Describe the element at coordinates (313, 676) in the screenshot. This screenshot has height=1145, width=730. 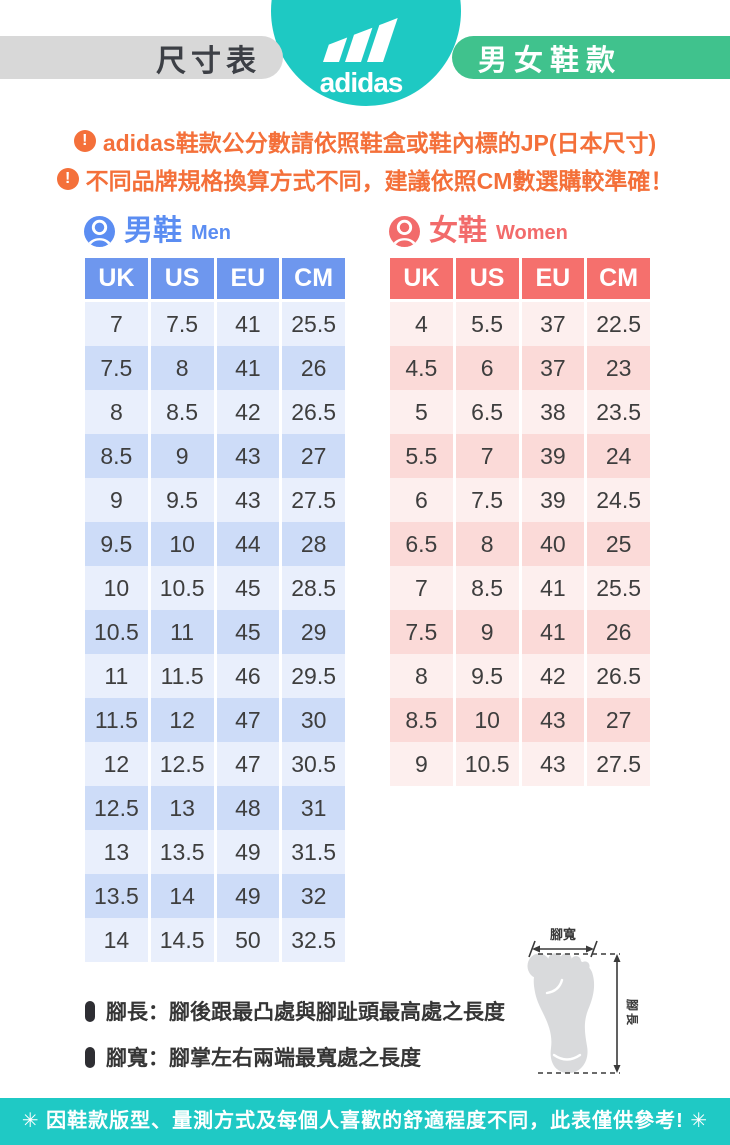
I see `size-cell: 29.5` at that location.